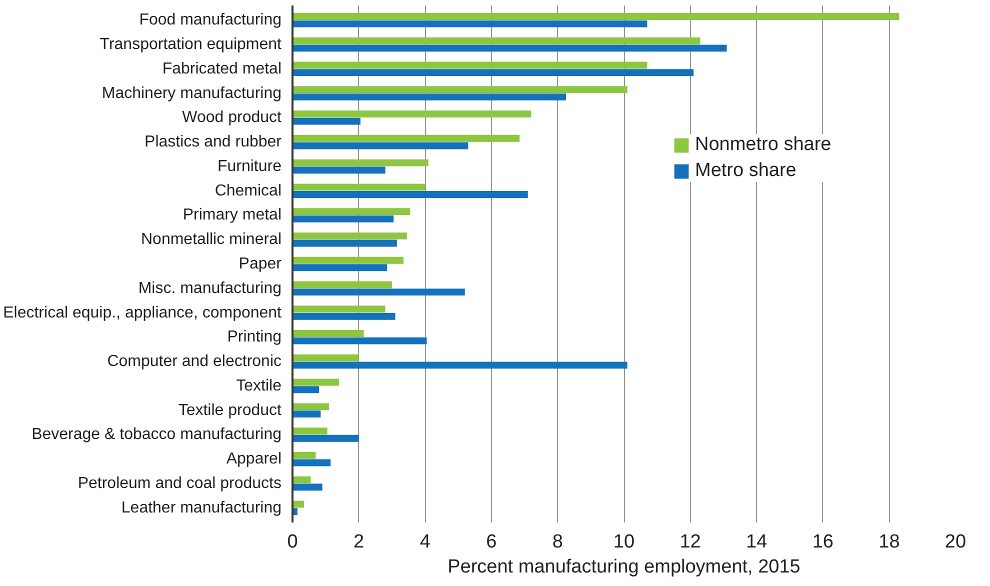  What do you see at coordinates (254, 337) in the screenshot?
I see `y-tick-label: Printing` at bounding box center [254, 337].